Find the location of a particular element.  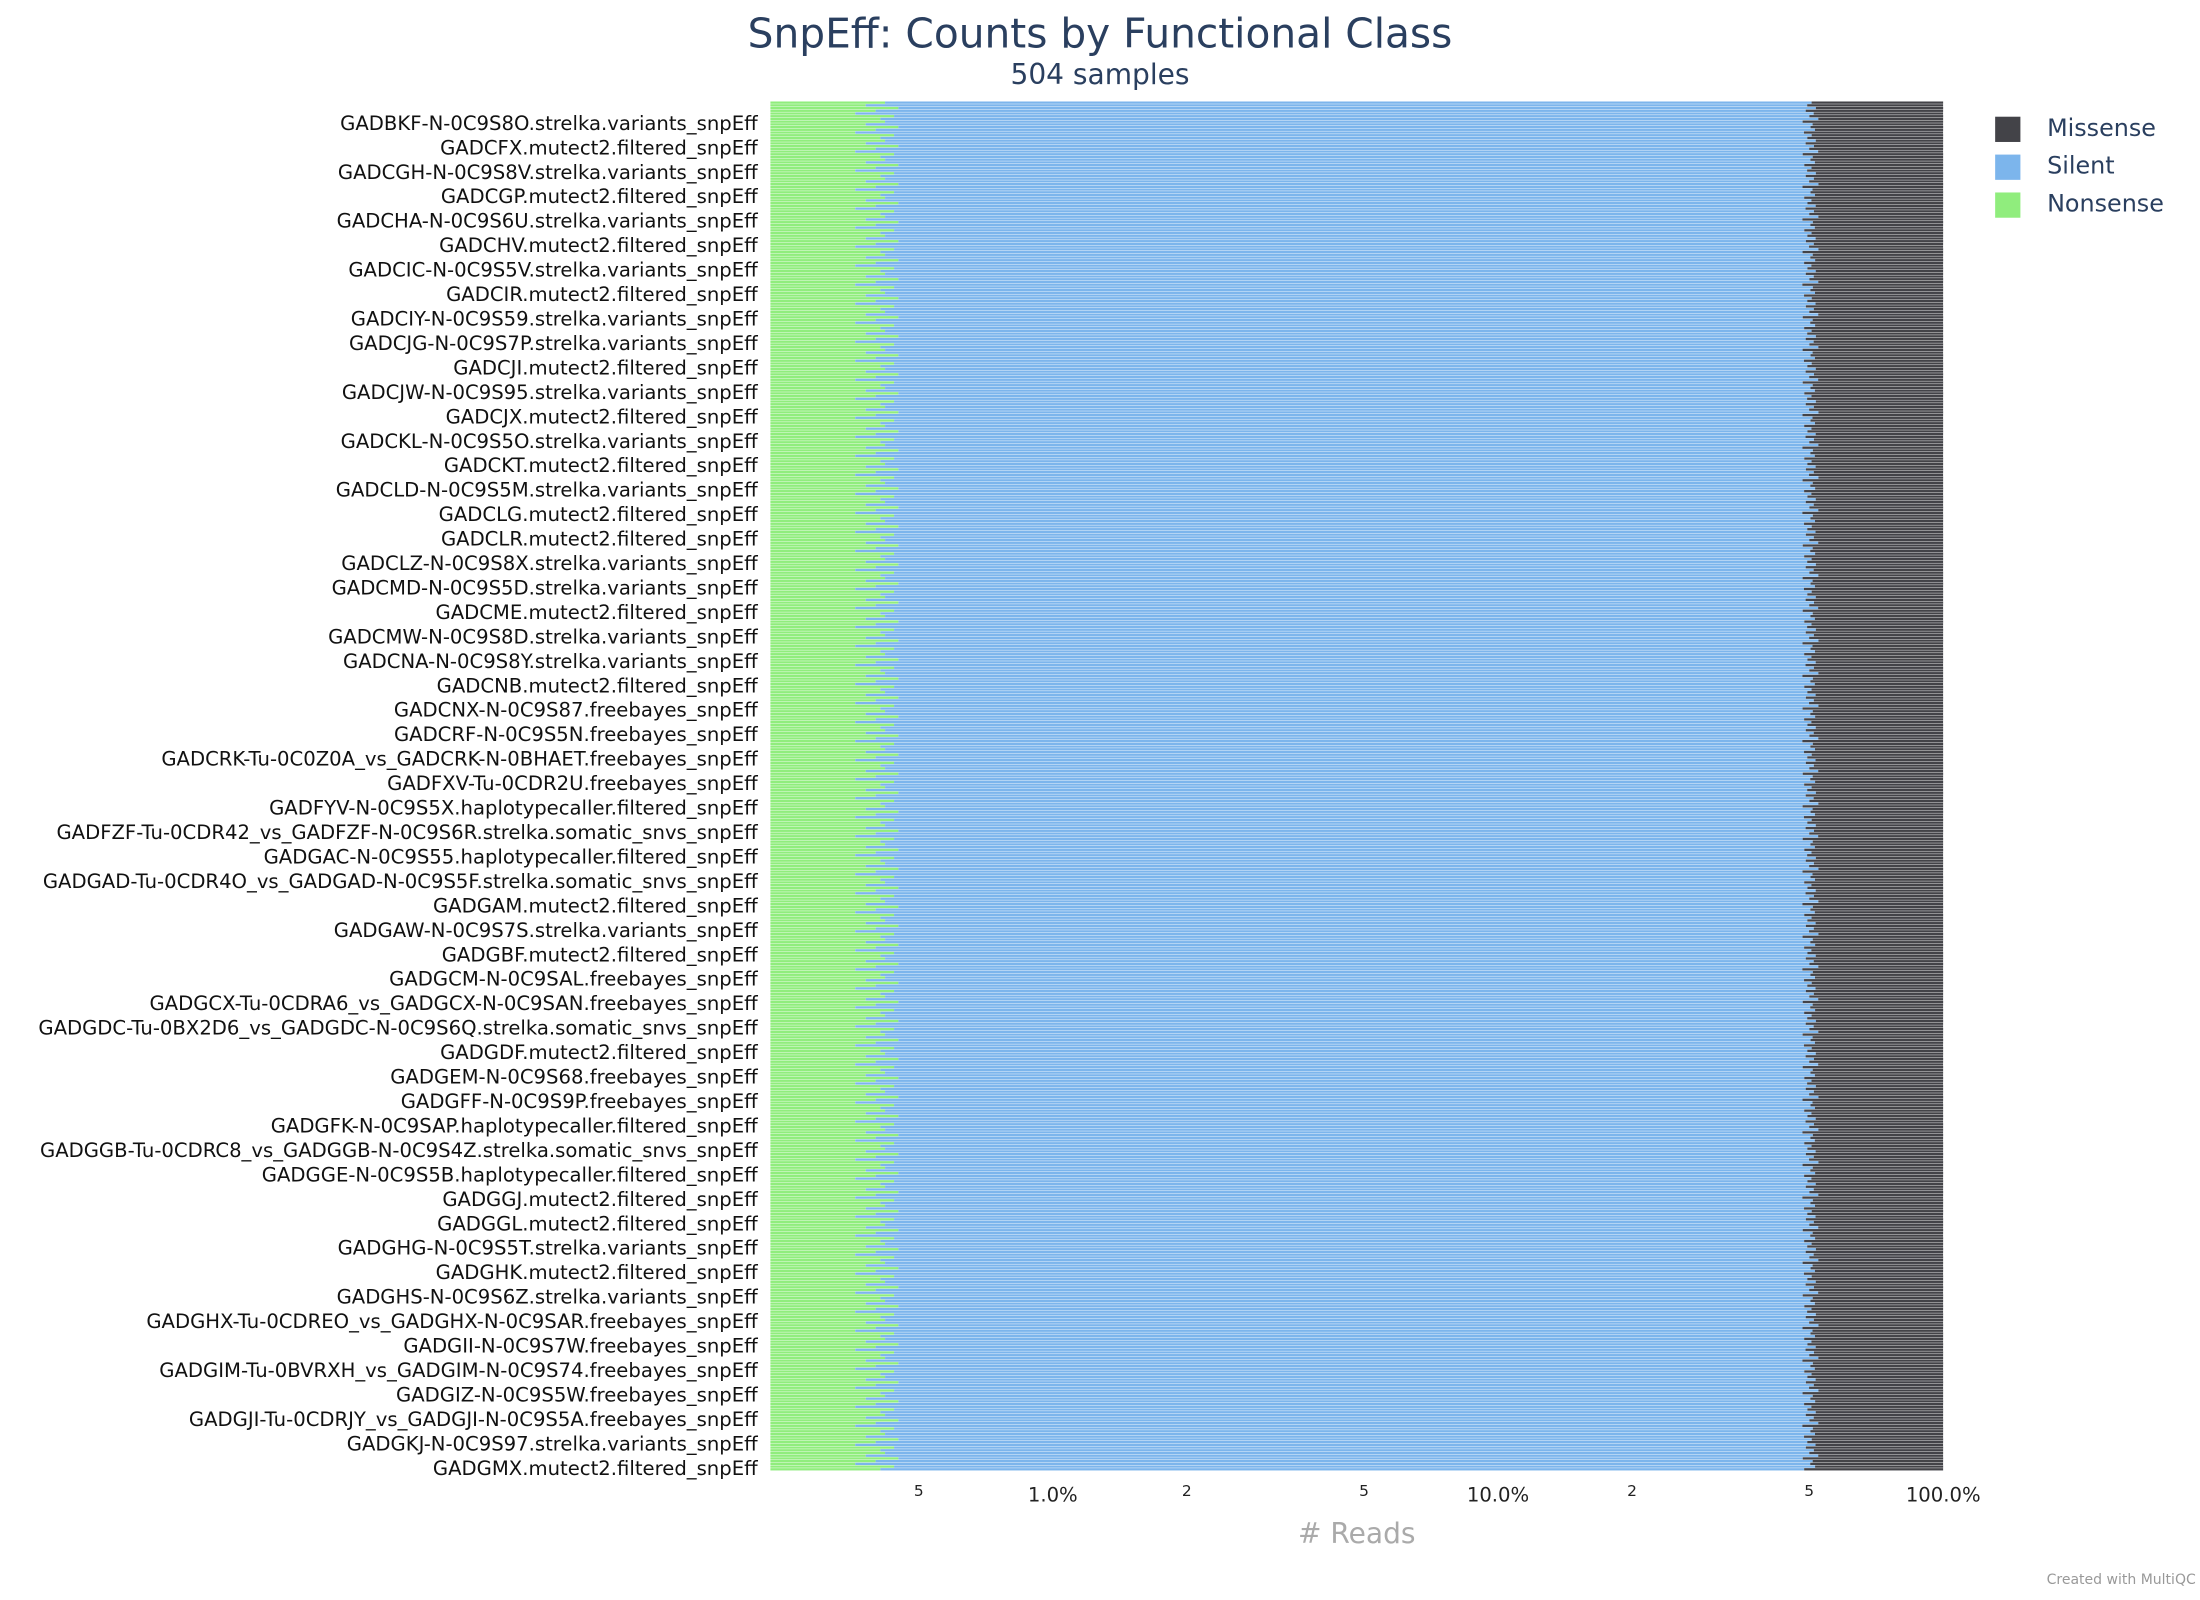

y-tick-label: GADGAM.mutect2.filtered_snpEff is located at coordinates (595, 905).